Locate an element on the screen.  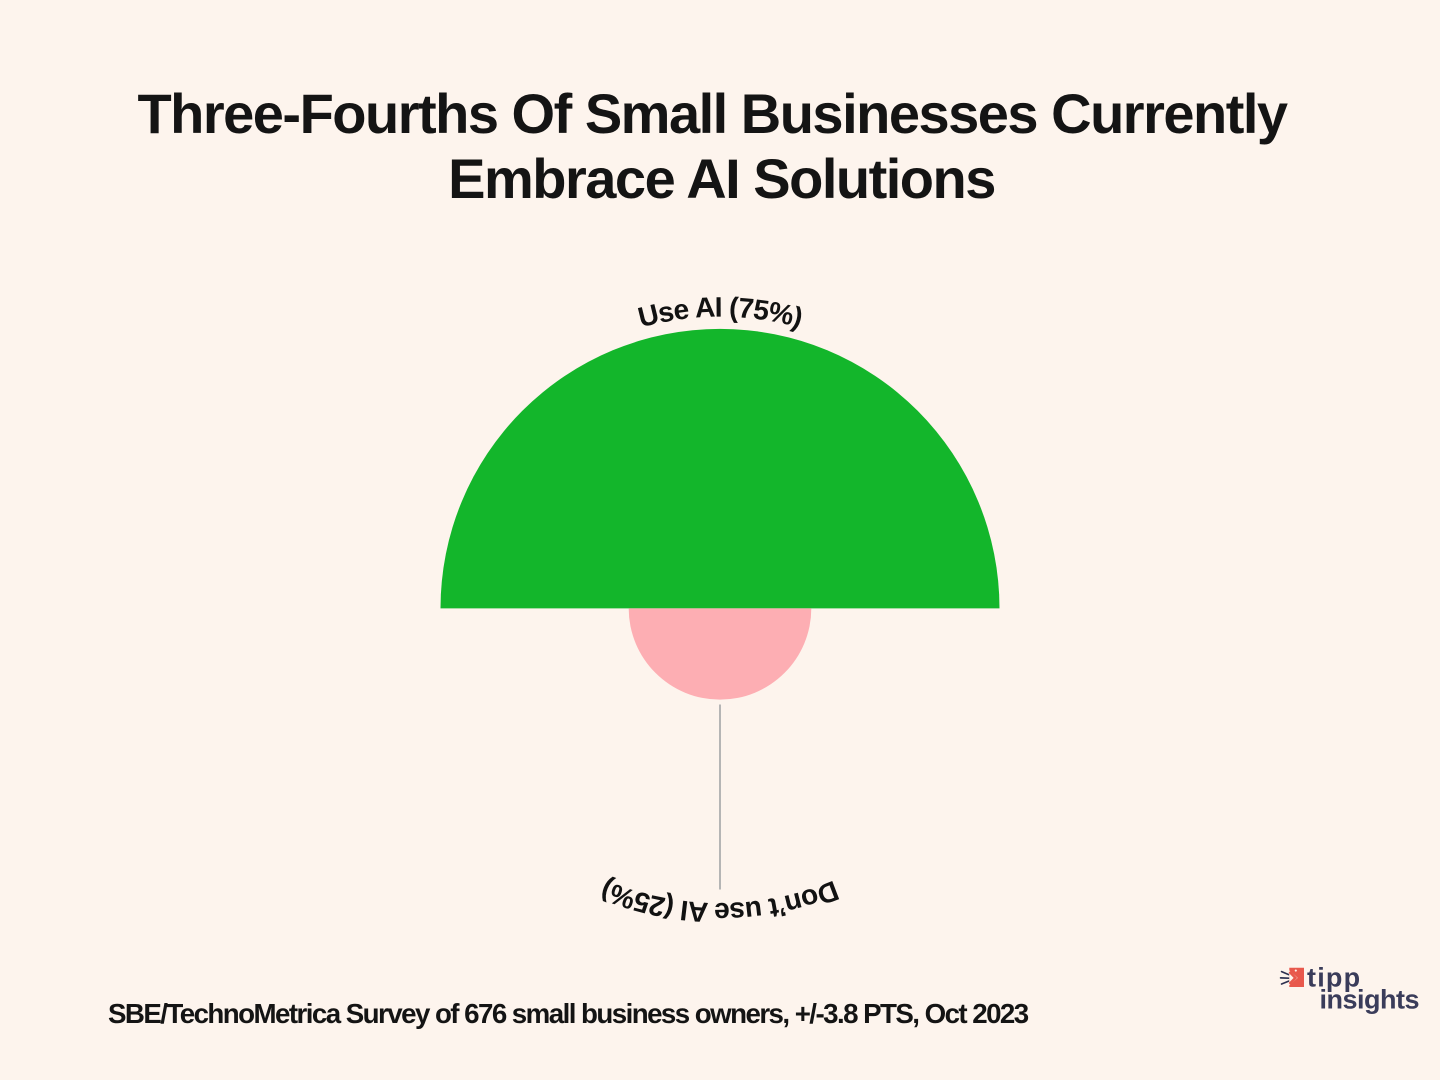
svg-text: tipp is located at coordinates (1334, 978).